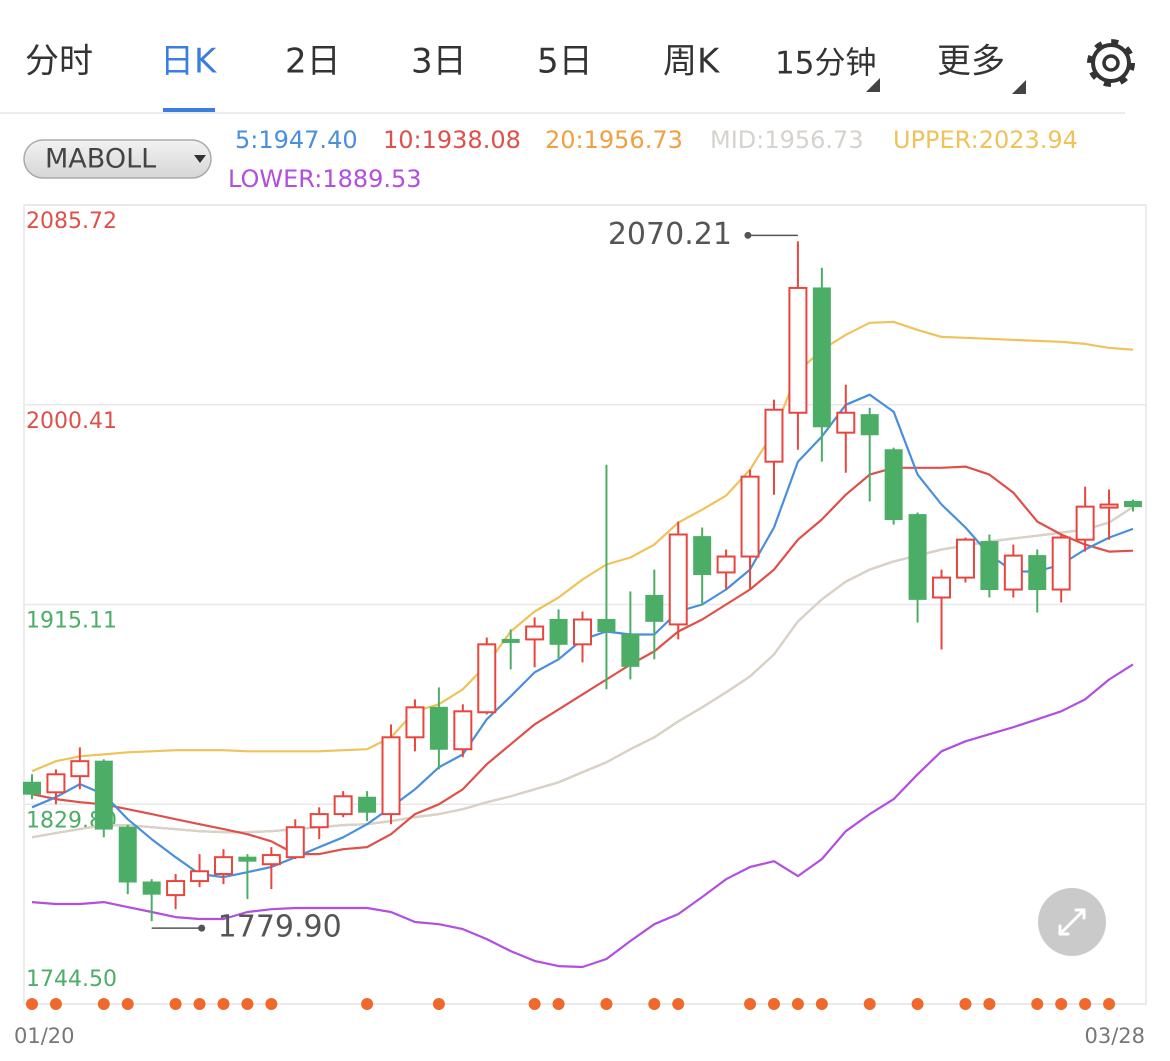 This screenshot has height=1061, width=1170. What do you see at coordinates (71, 221) in the screenshot?
I see `y-tick-label: 2085.72` at bounding box center [71, 221].